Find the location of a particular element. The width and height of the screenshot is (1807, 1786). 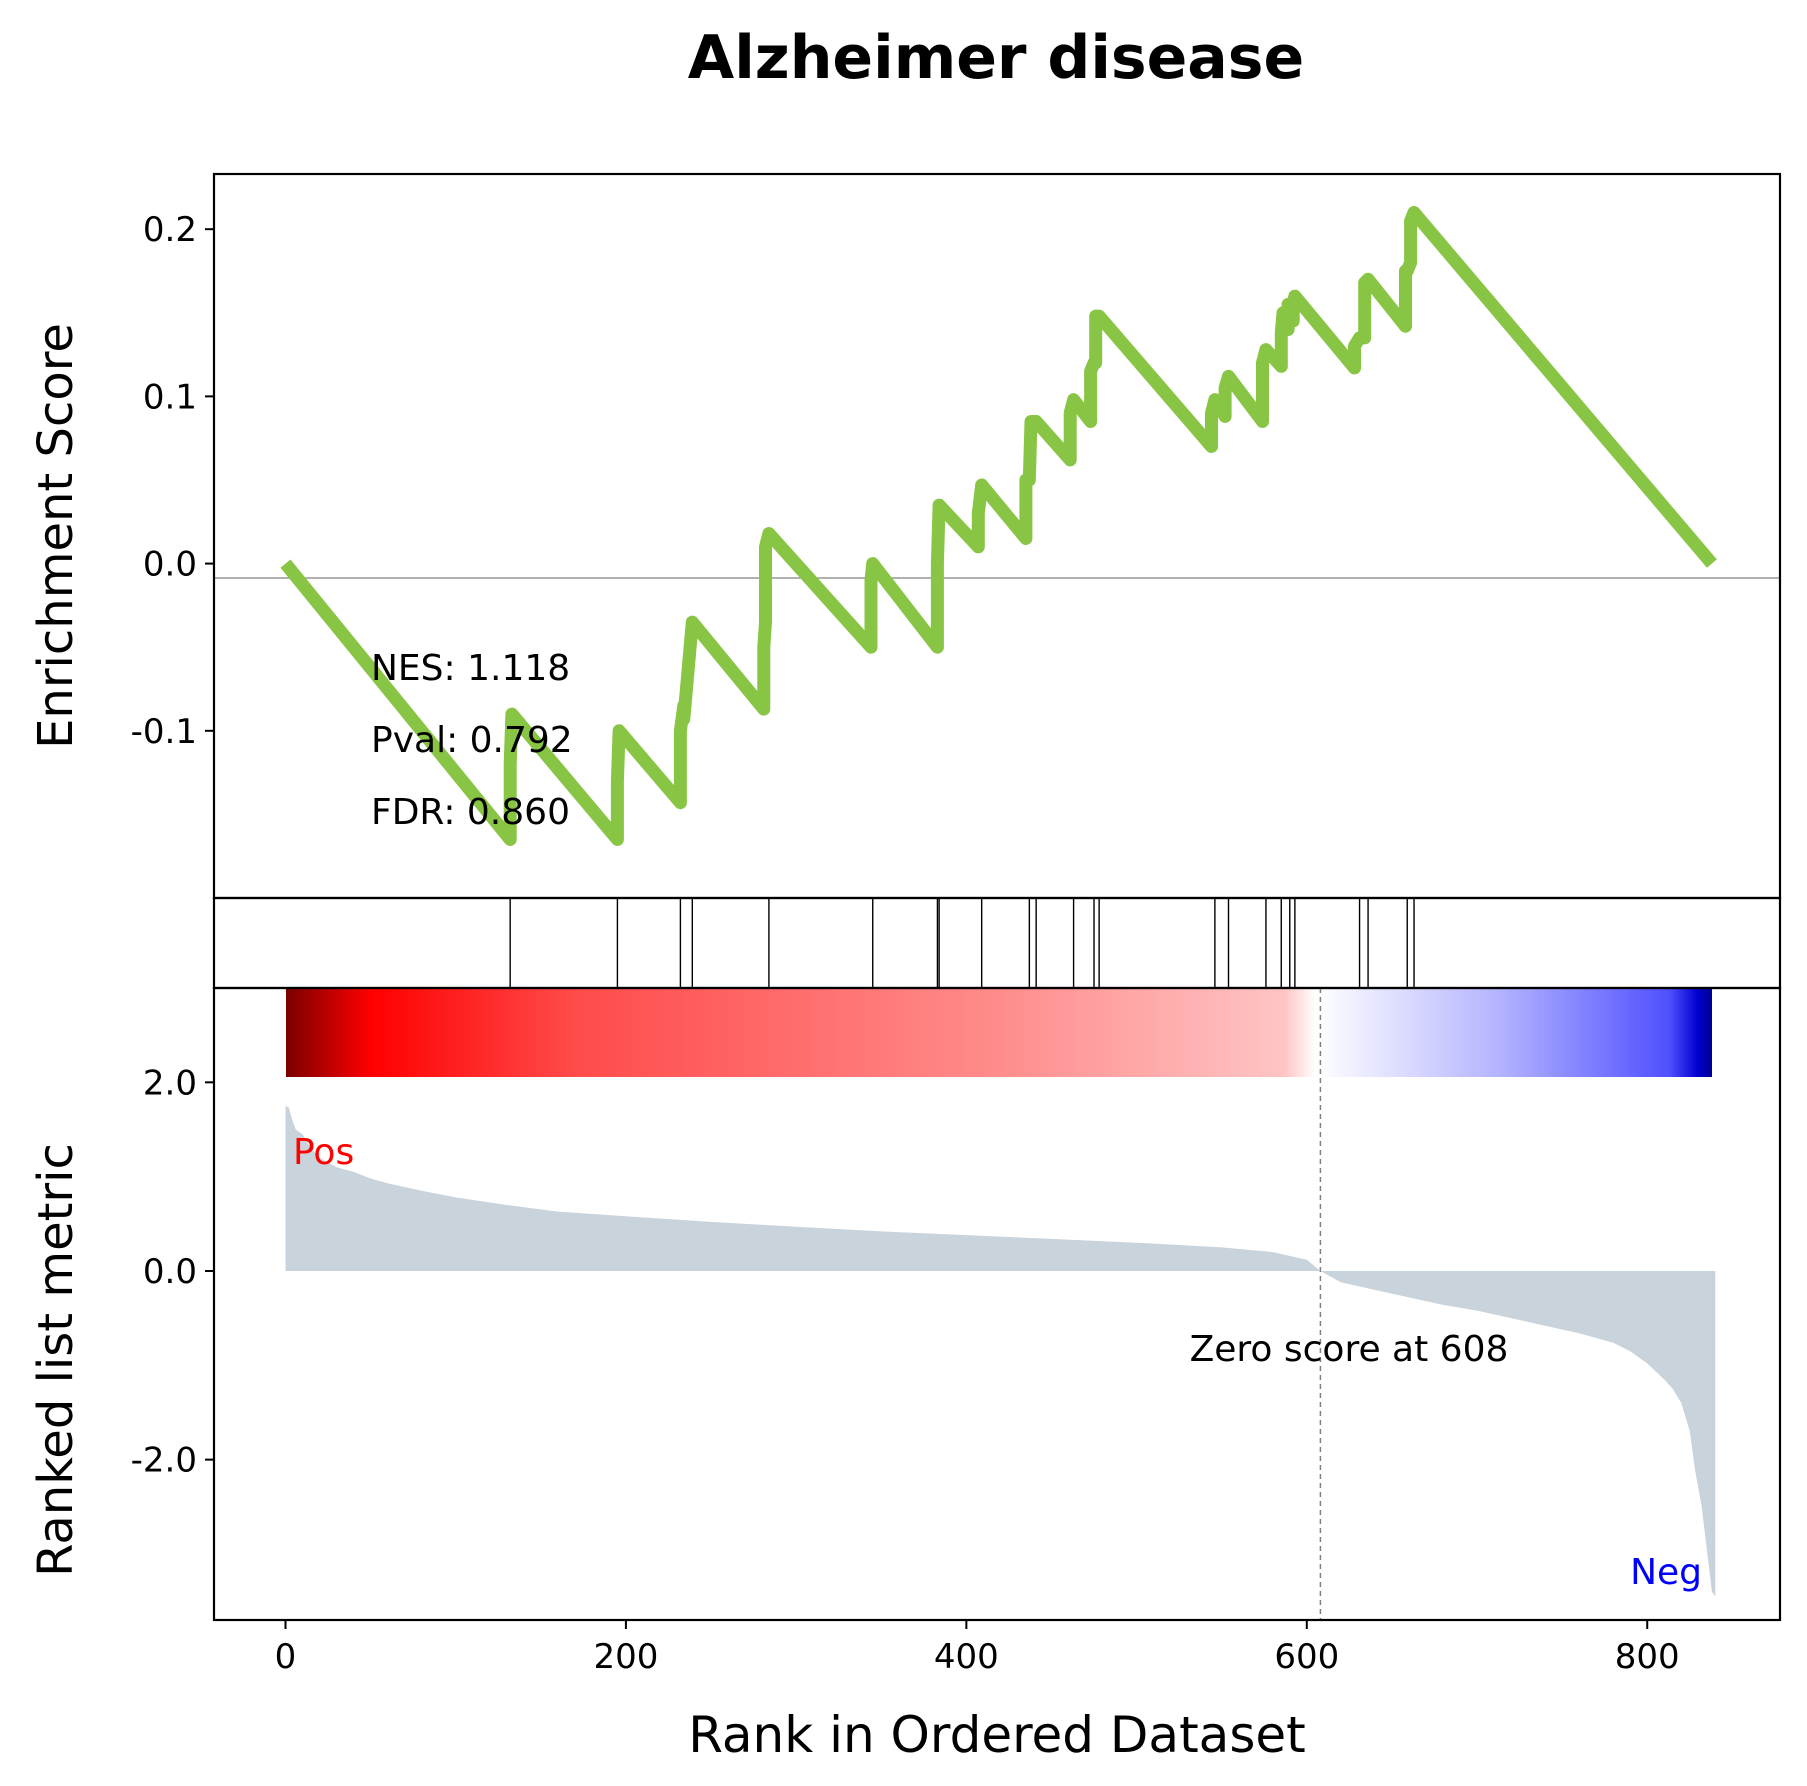

x-tick-label: 400 is located at coordinates (966, 1657).